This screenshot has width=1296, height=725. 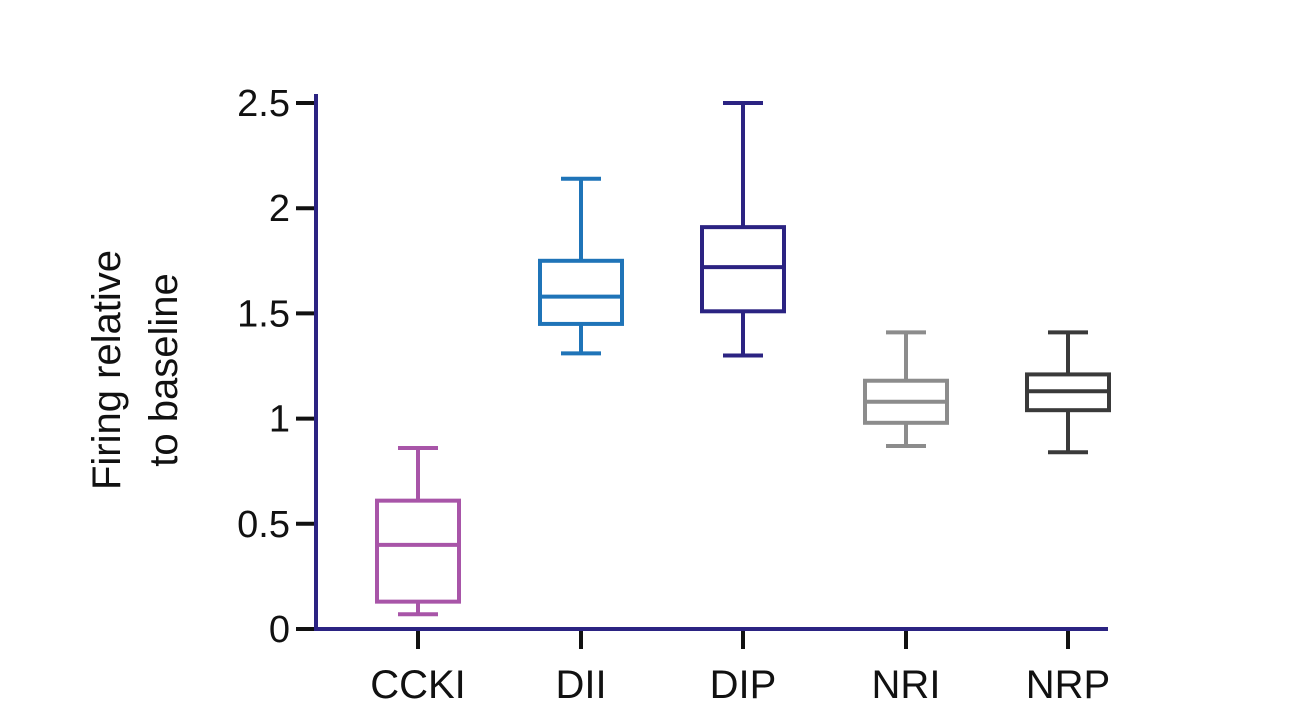 What do you see at coordinates (276, 367) in the screenshot?
I see `y-axis-ticks: 0 0.5 1 1.5 2 2.5` at bounding box center [276, 367].